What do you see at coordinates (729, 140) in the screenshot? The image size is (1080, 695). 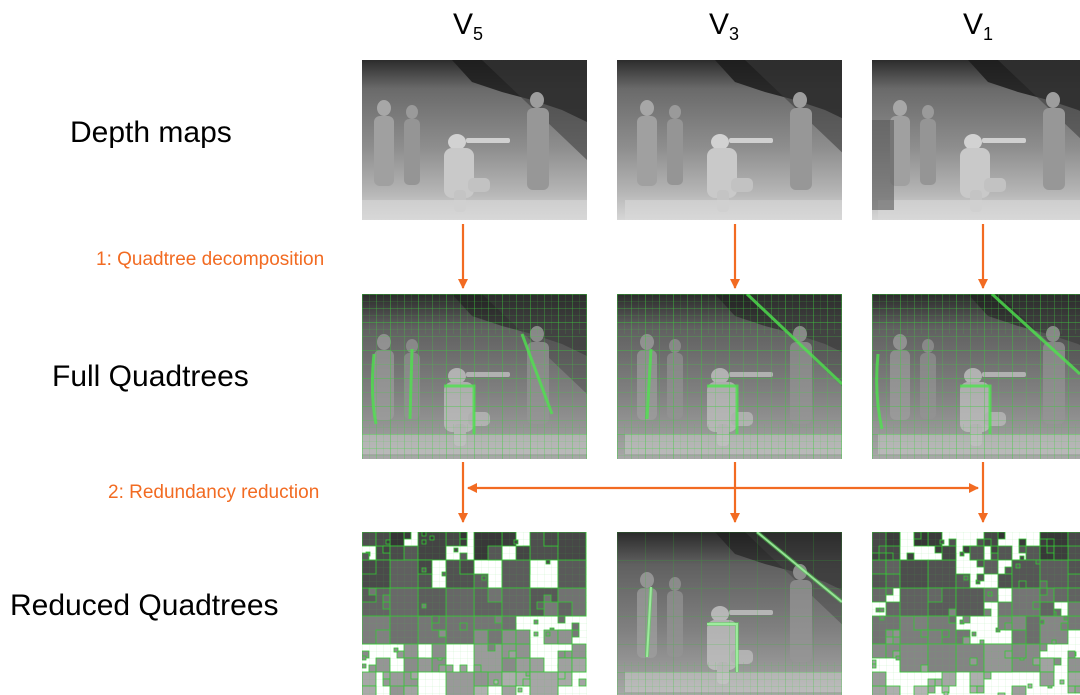 I see `depth-map-v3` at bounding box center [729, 140].